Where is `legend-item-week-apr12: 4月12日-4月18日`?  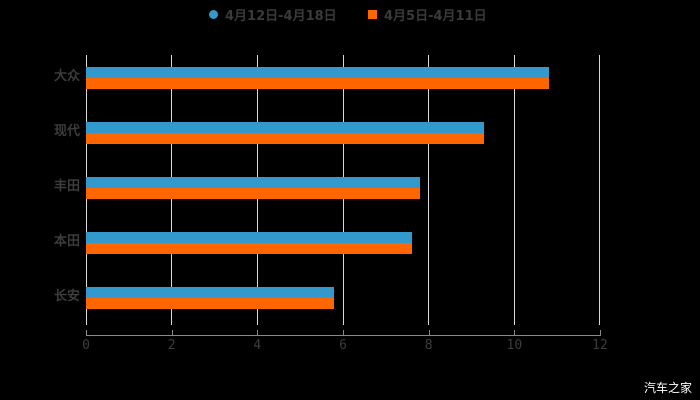
legend-item-week-apr12: 4月12日-4月18日 is located at coordinates (273, 14).